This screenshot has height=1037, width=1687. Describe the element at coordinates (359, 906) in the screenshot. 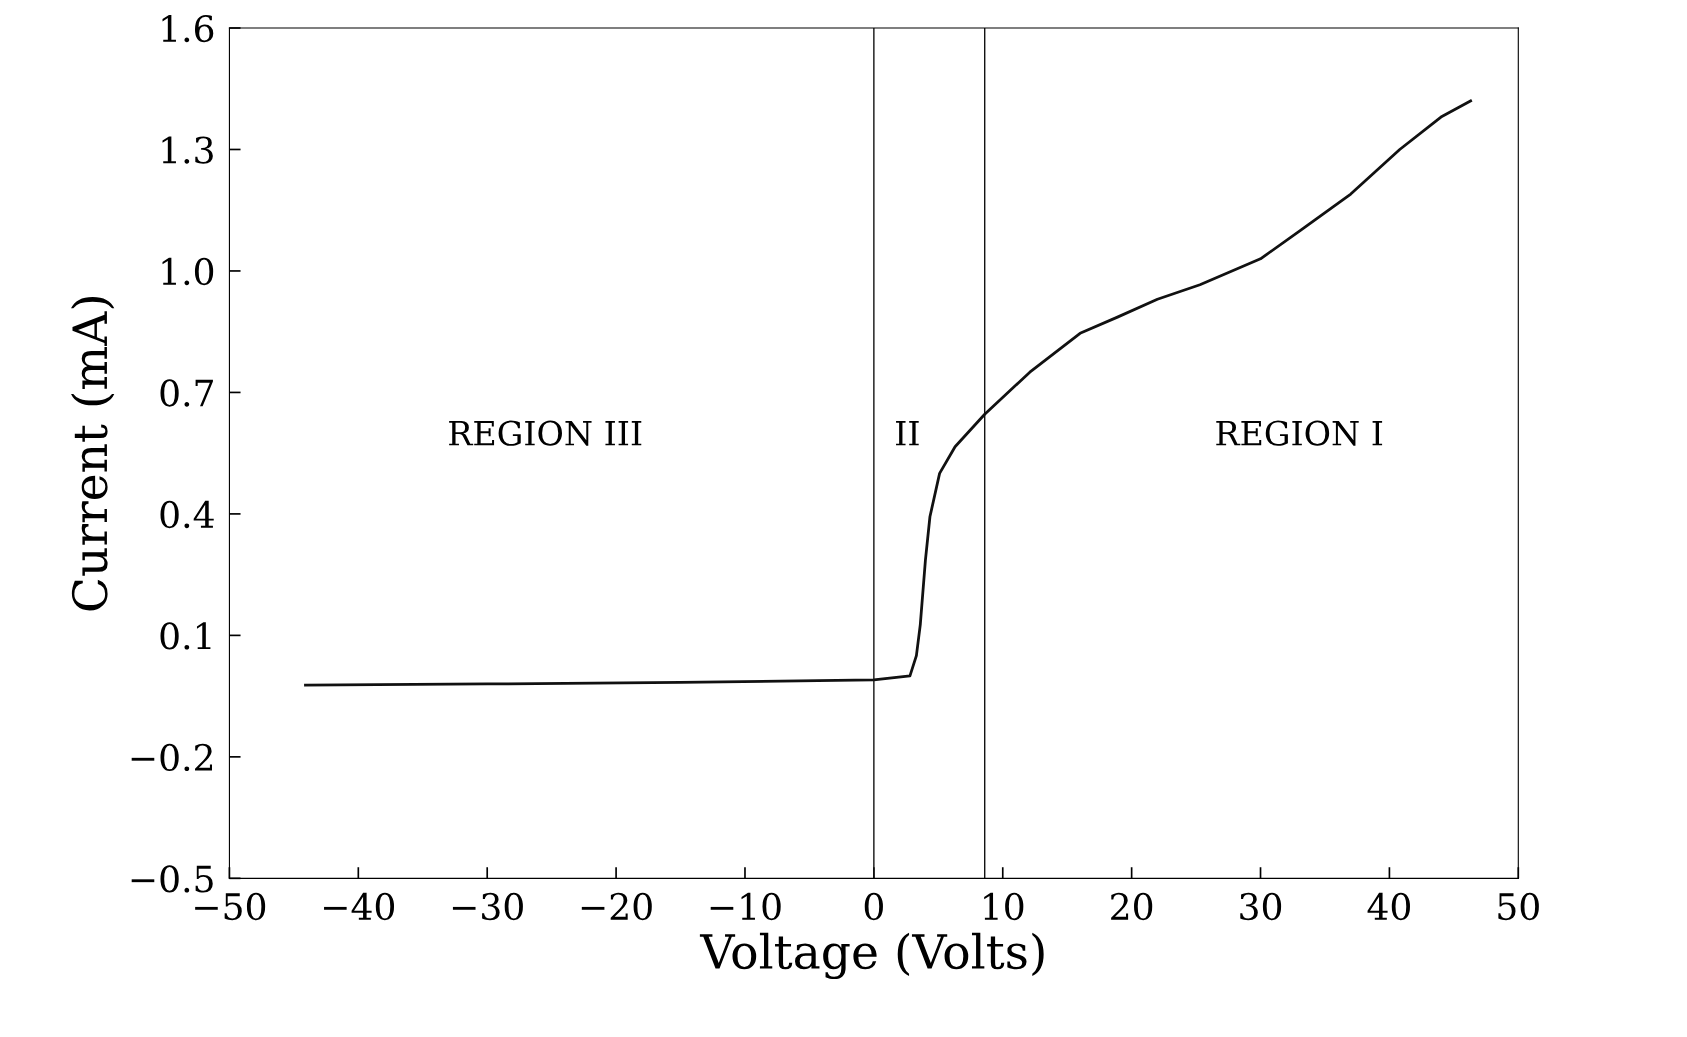

I see `x-tick-label: −40` at that location.